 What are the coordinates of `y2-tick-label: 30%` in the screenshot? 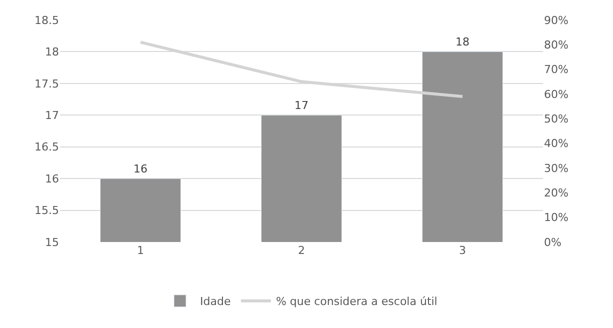 It's located at (556, 168).